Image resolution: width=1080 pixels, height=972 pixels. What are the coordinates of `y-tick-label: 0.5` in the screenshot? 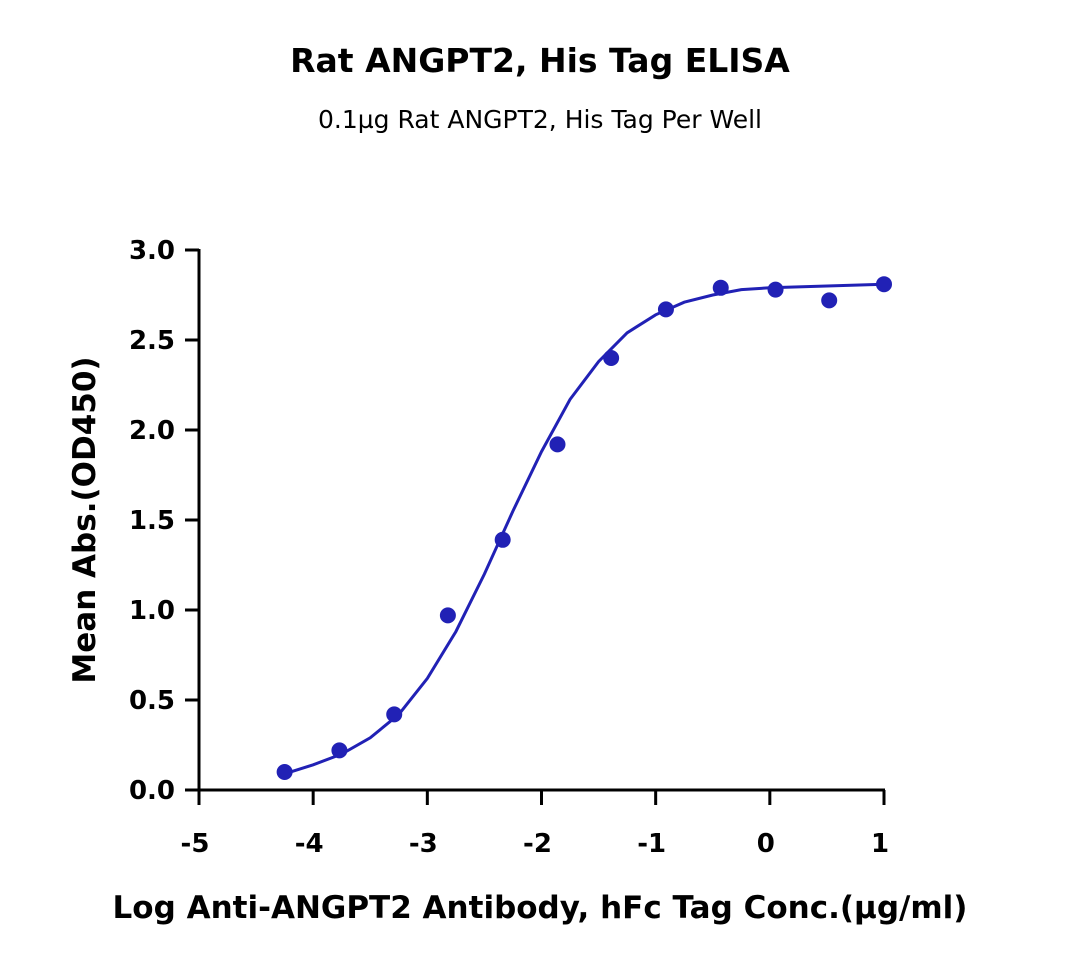 It's located at (152, 701).